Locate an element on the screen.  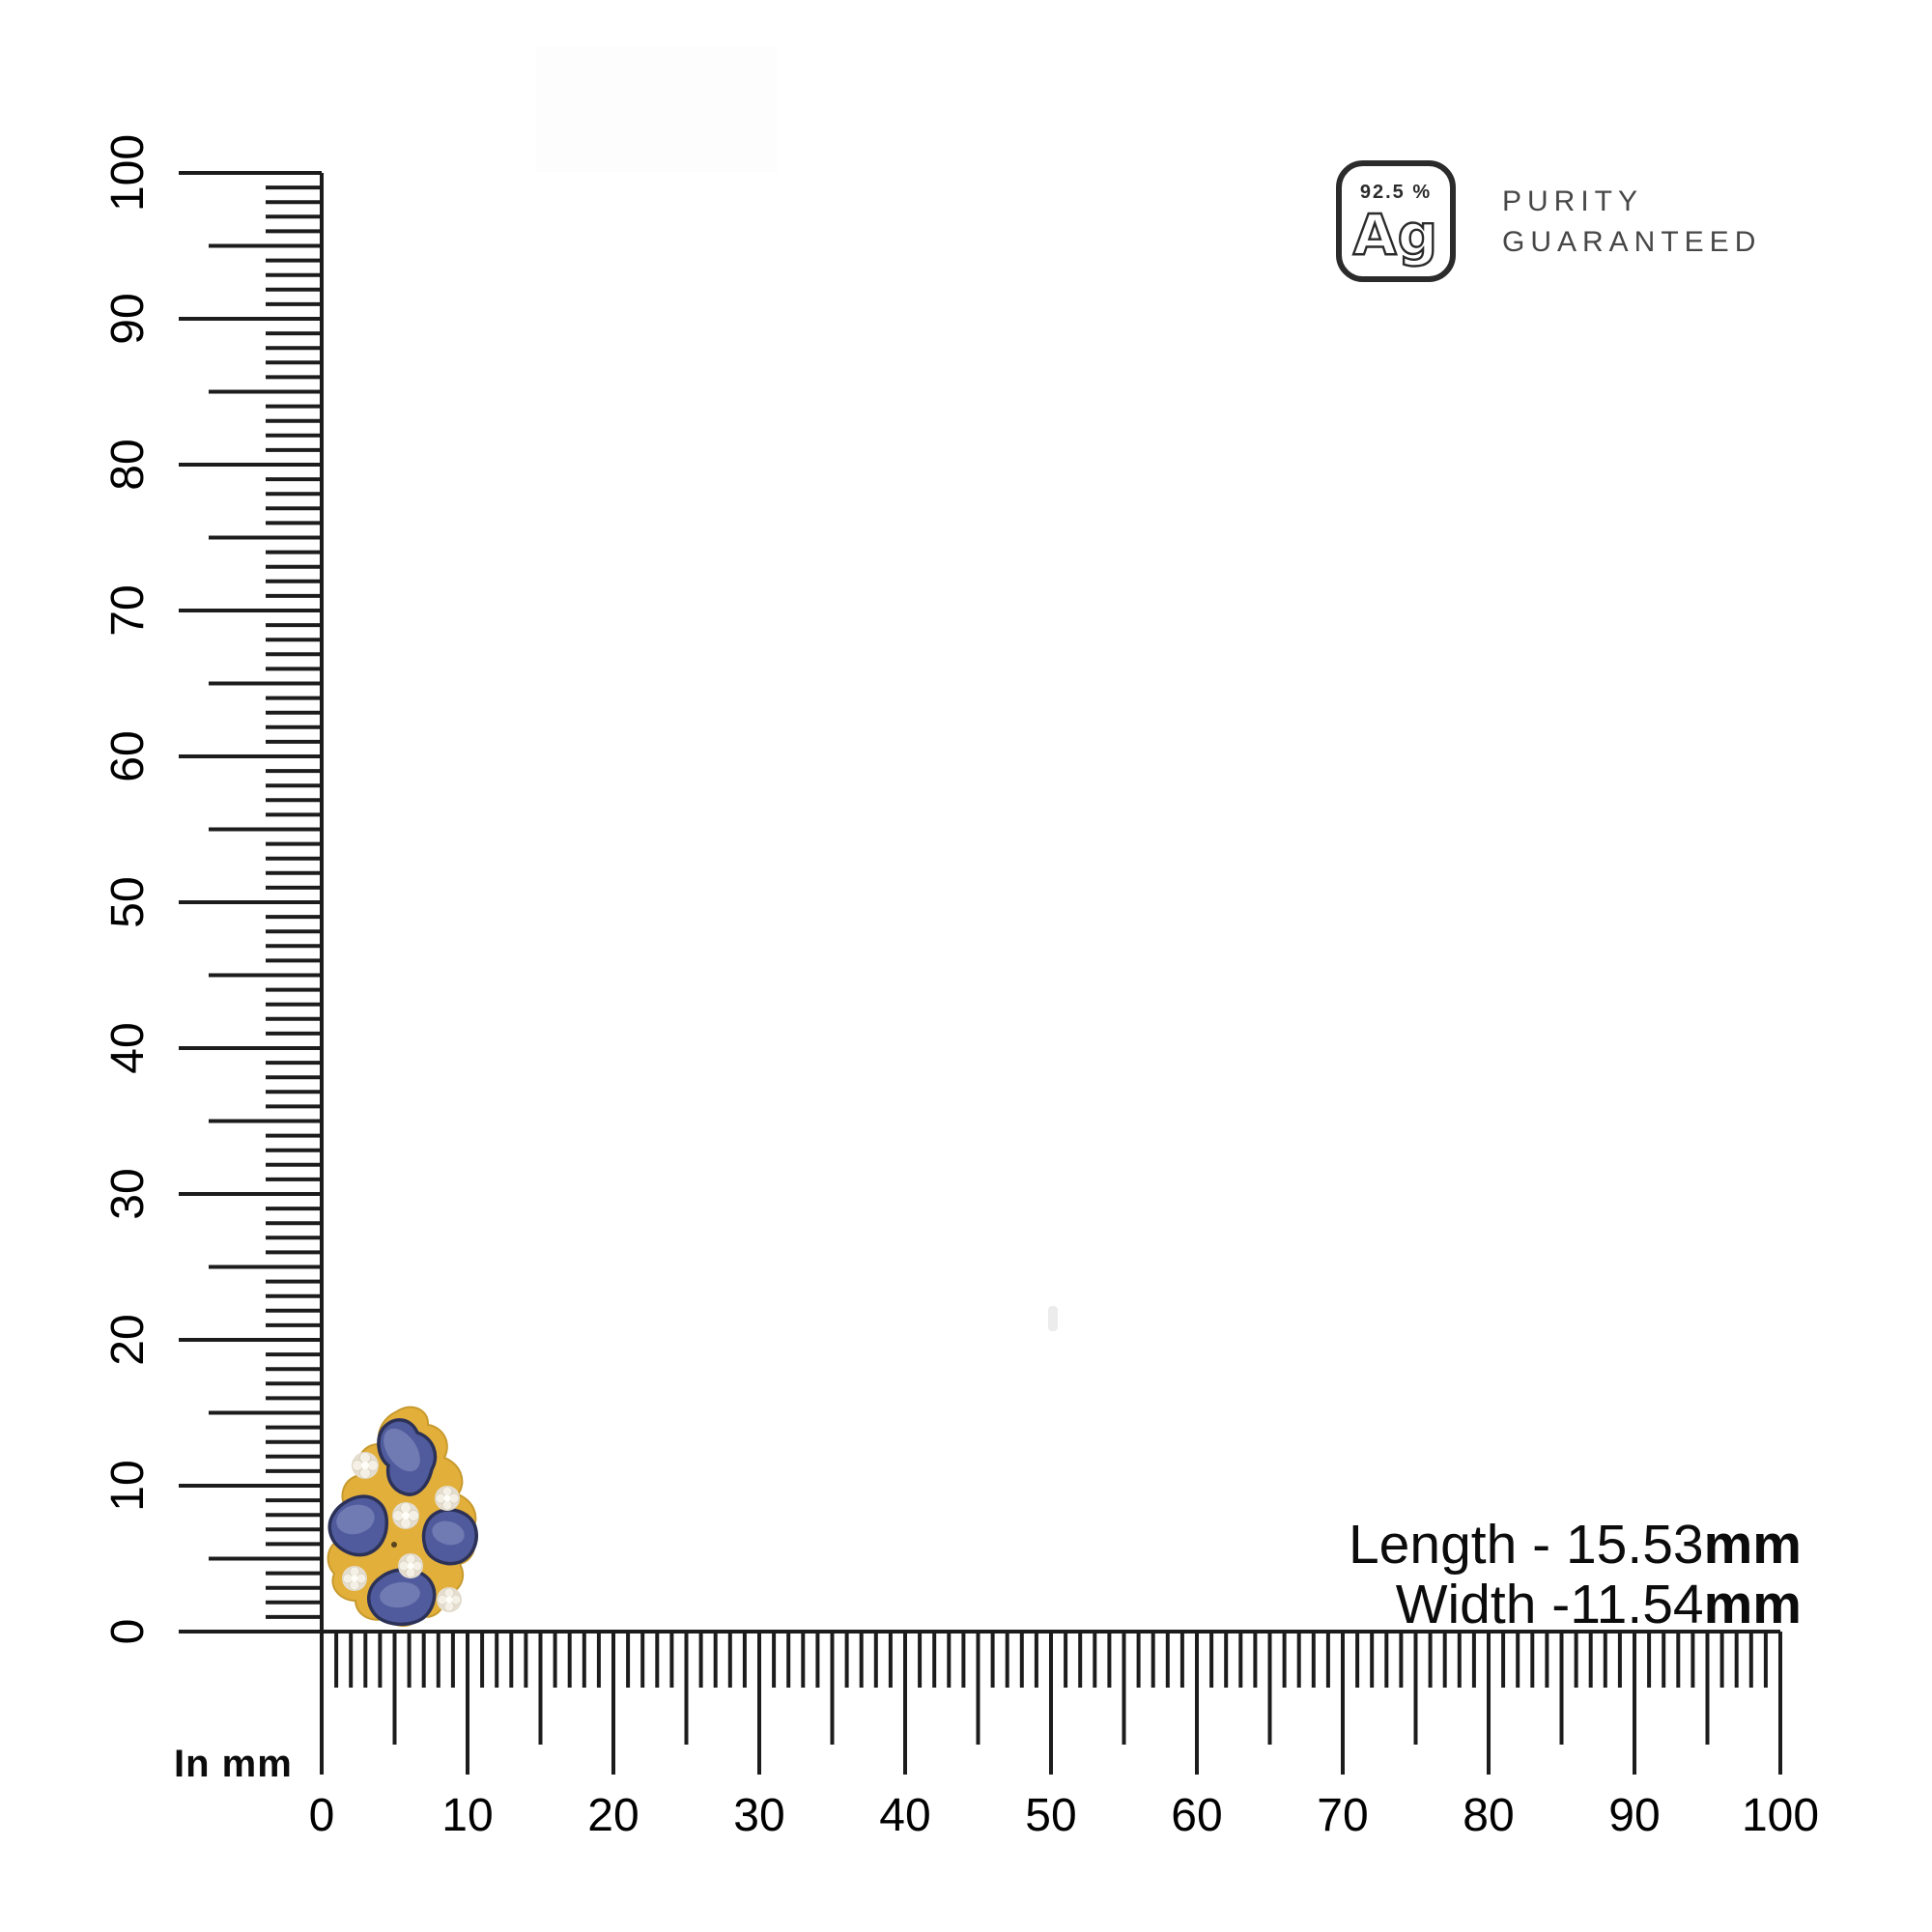
v-label-60: 60 is located at coordinates (128, 755).